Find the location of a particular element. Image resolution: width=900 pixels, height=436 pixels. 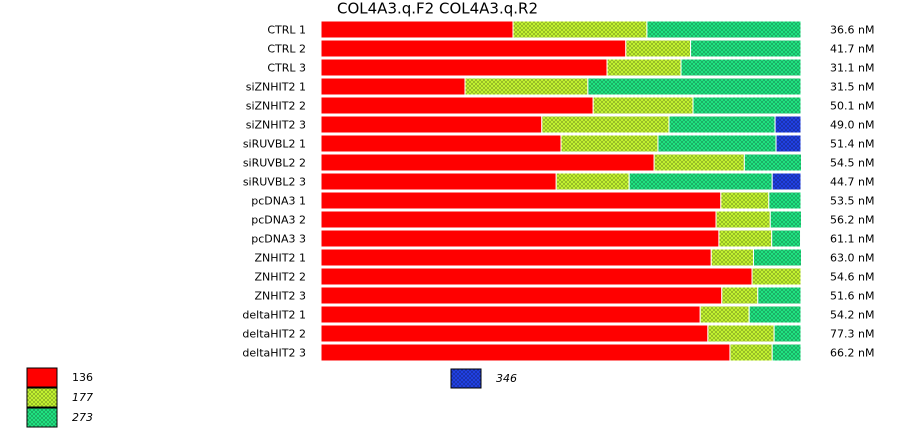

row-label: siRUVBL2 2 is located at coordinates (274, 163).